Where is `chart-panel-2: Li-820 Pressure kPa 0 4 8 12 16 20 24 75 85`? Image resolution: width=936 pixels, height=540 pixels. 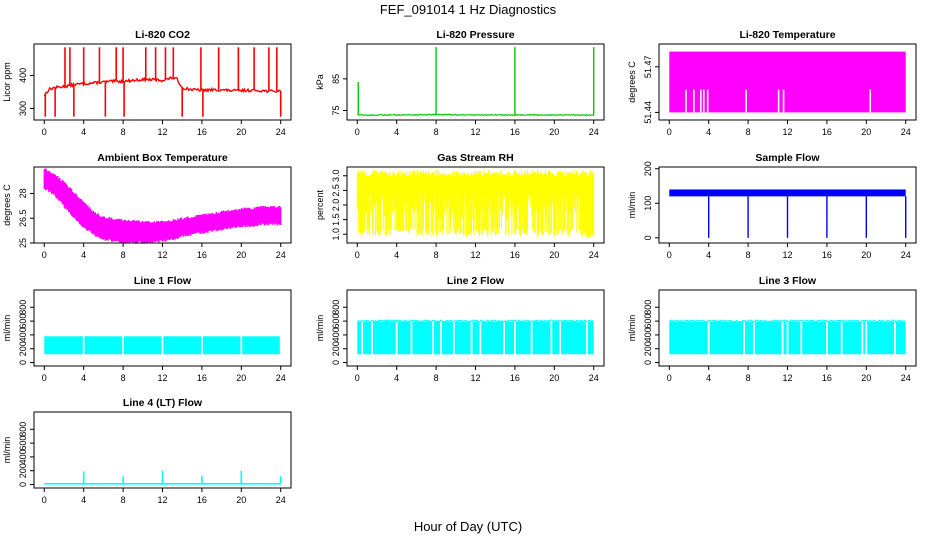
chart-panel-2: Li-820 Pressure kPa 0 4 8 12 16 20 24 75 85 is located at coordinates (460, 83).